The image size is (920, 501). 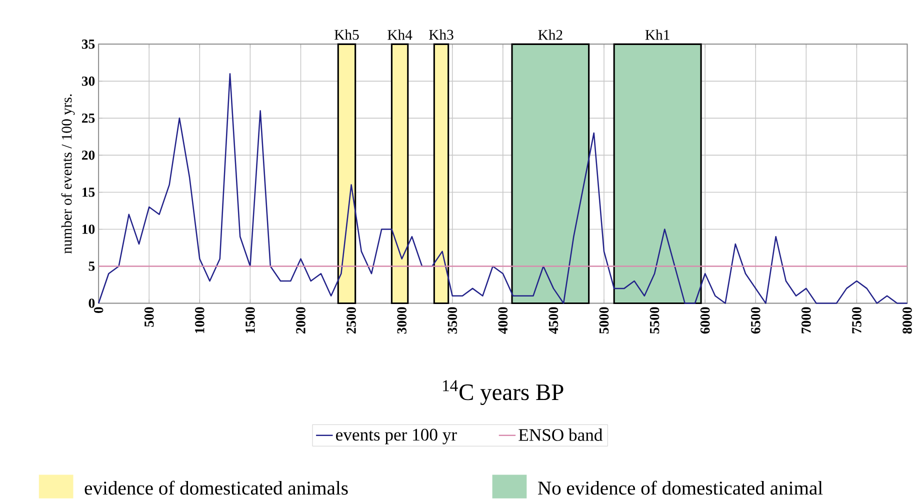 What do you see at coordinates (351, 320) in the screenshot?
I see `x-tick-label: 2500` at bounding box center [351, 320].